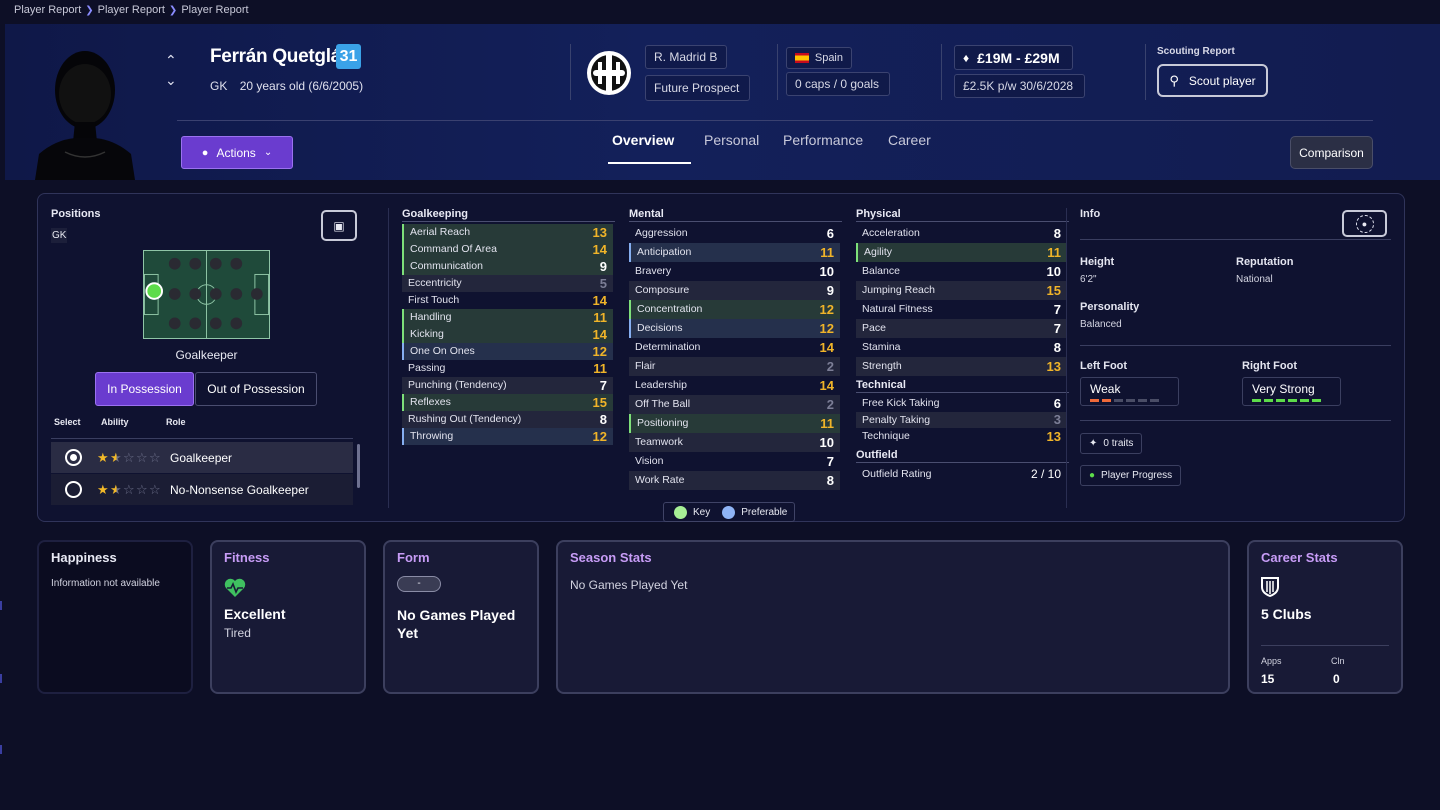  What do you see at coordinates (507, 436) in the screenshot?
I see `attribute-row-throwing: Throwing 12` at bounding box center [507, 436].